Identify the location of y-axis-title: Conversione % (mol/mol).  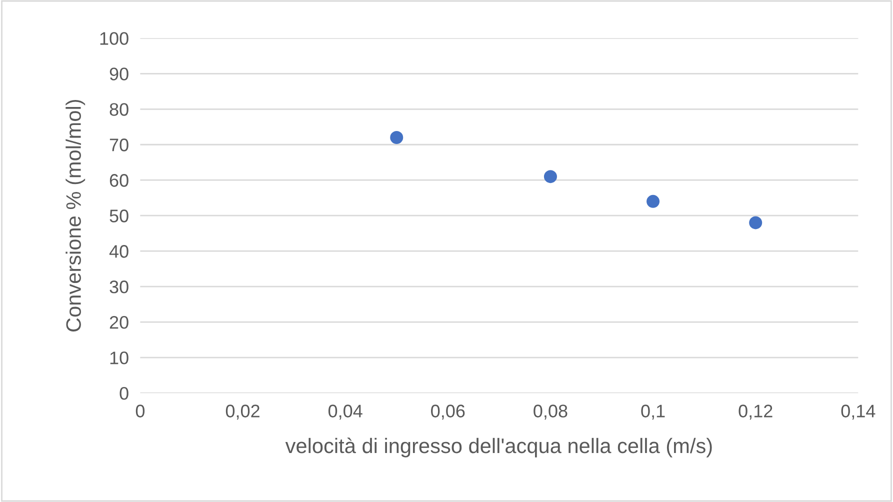
(76, 216).